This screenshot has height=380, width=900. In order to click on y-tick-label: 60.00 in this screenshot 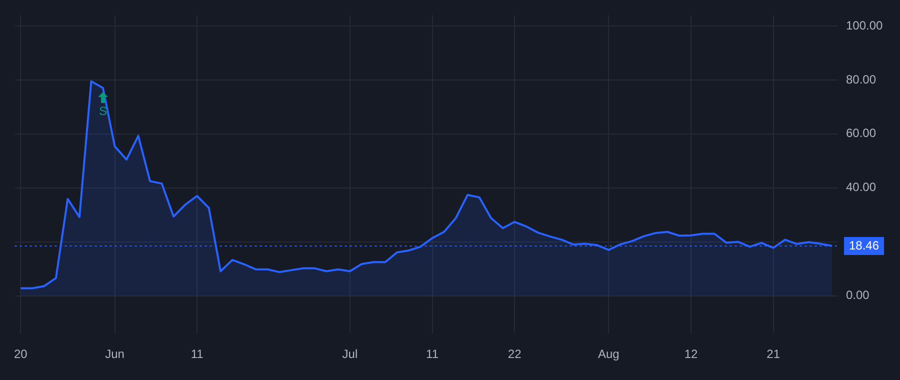, I will do `click(861, 133)`.